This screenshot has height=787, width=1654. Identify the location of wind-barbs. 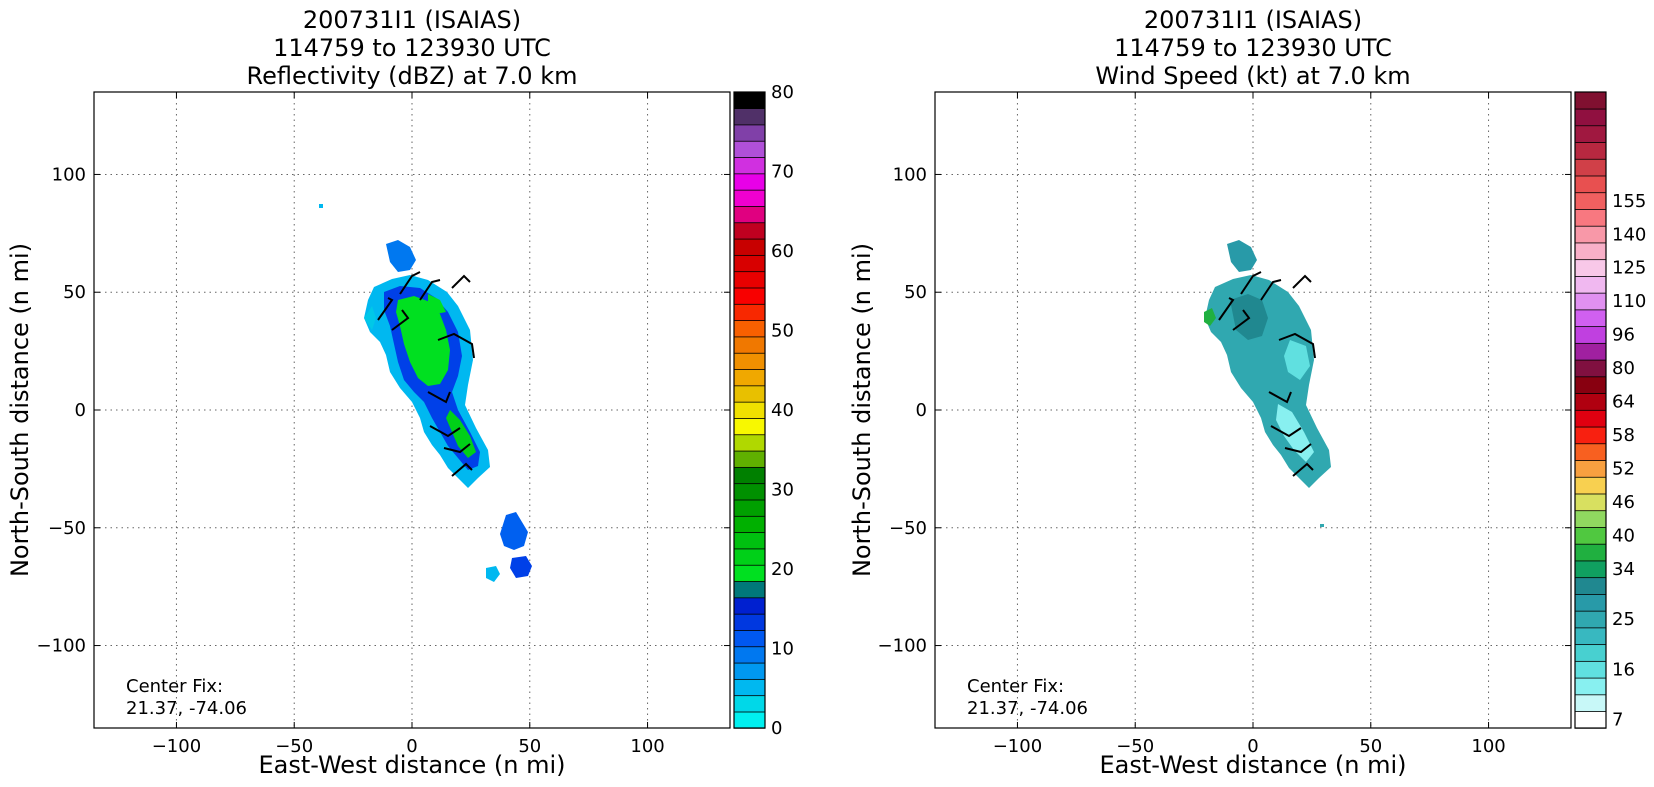
(426, 374).